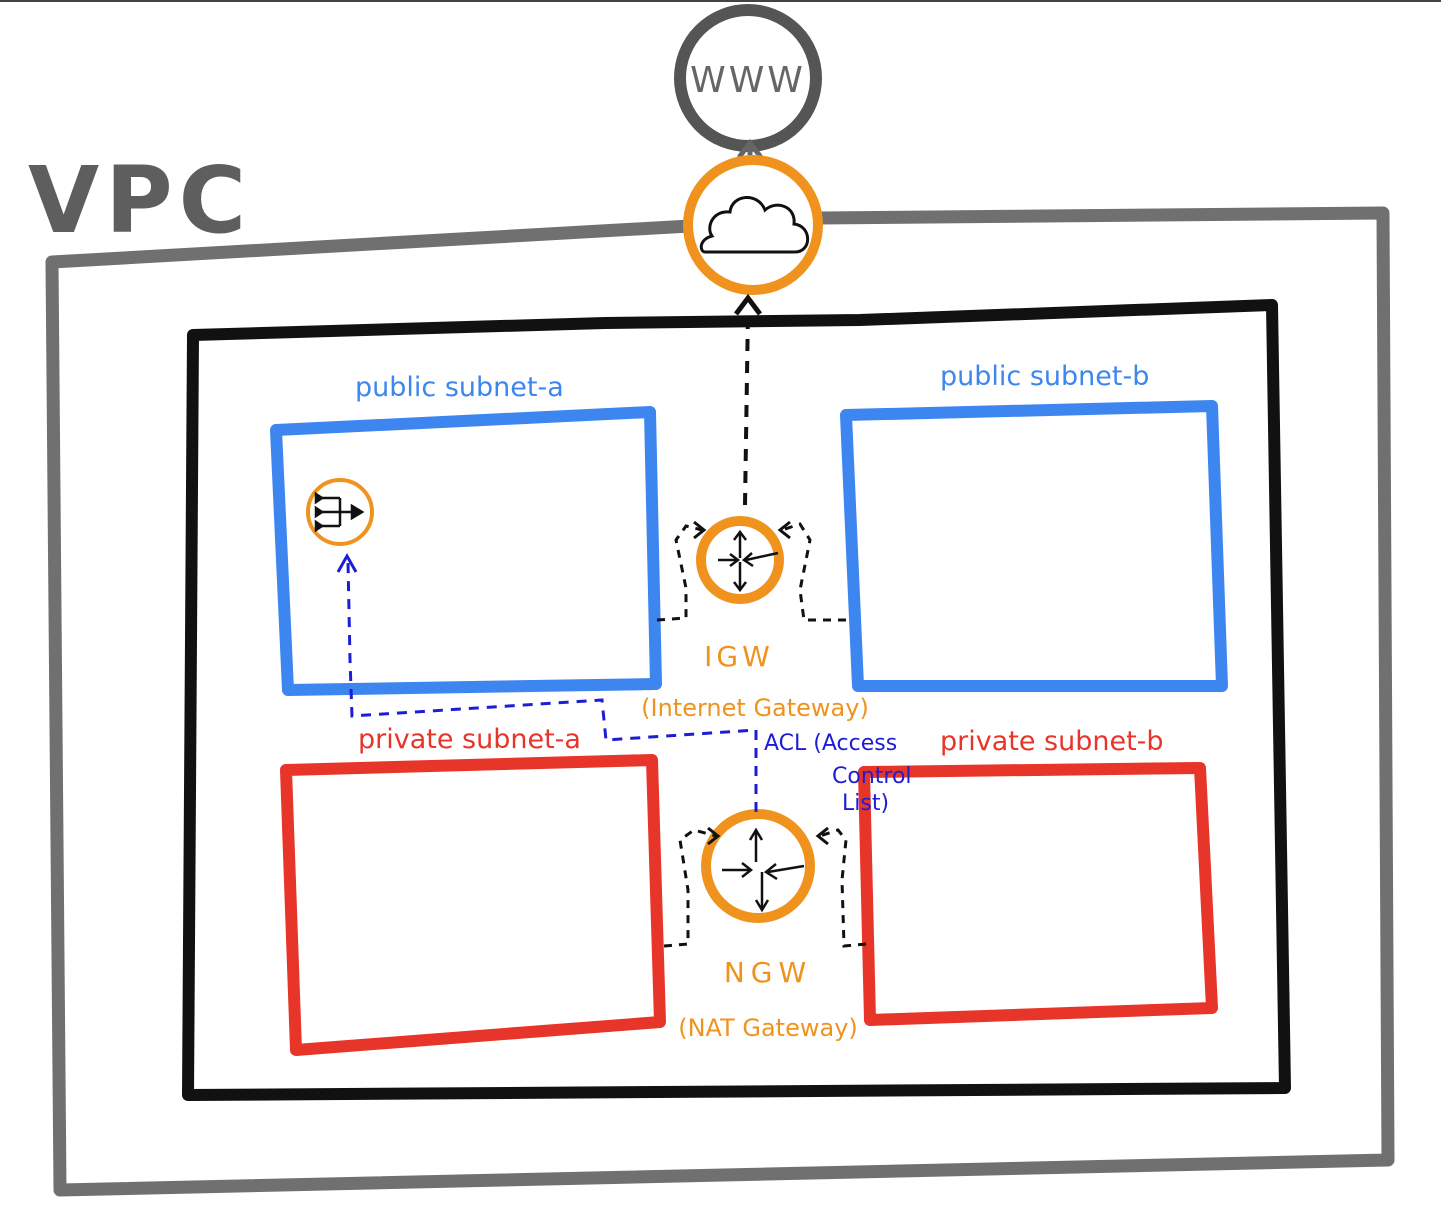  What do you see at coordinates (768, 972) in the screenshot?
I see `ngw-label: NGW` at bounding box center [768, 972].